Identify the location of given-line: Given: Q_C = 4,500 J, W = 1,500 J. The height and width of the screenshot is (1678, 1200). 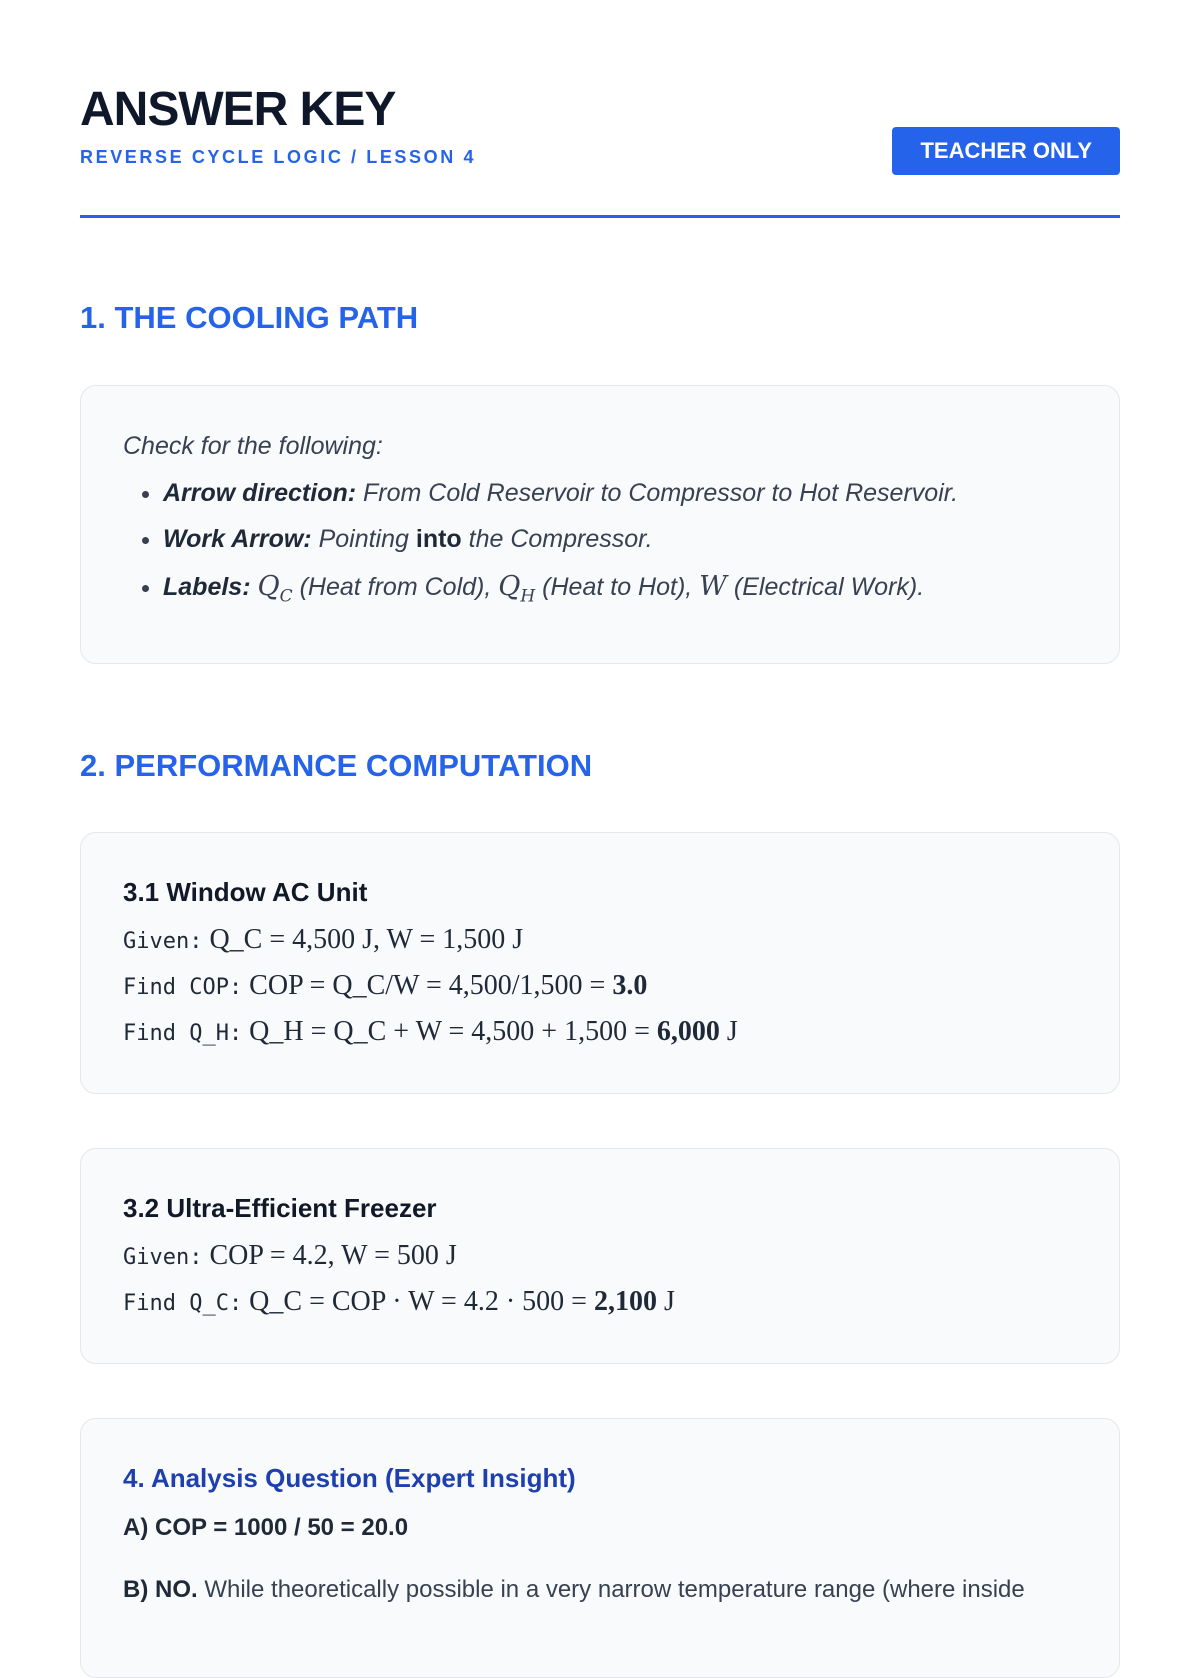
(323, 939).